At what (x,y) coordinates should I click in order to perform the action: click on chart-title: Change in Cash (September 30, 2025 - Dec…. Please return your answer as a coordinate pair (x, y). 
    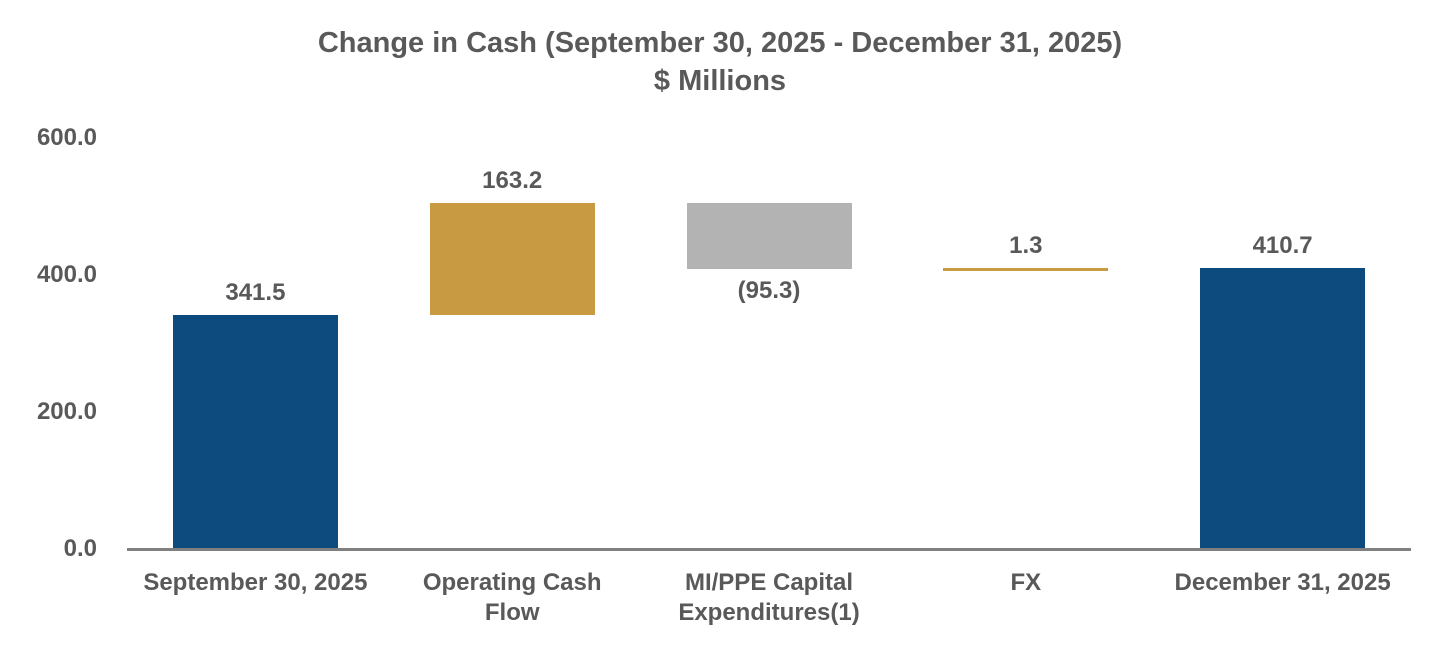
    Looking at the image, I should click on (720, 62).